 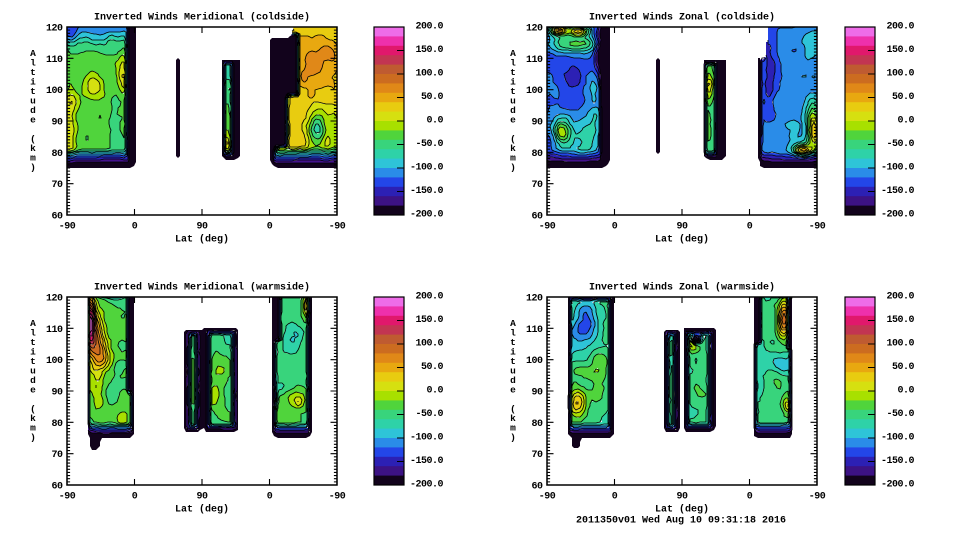 I want to click on svg-text:Inverted Winds Zonal (warmside: Inverted Winds Zonal (warmside), so click(x=682, y=288).